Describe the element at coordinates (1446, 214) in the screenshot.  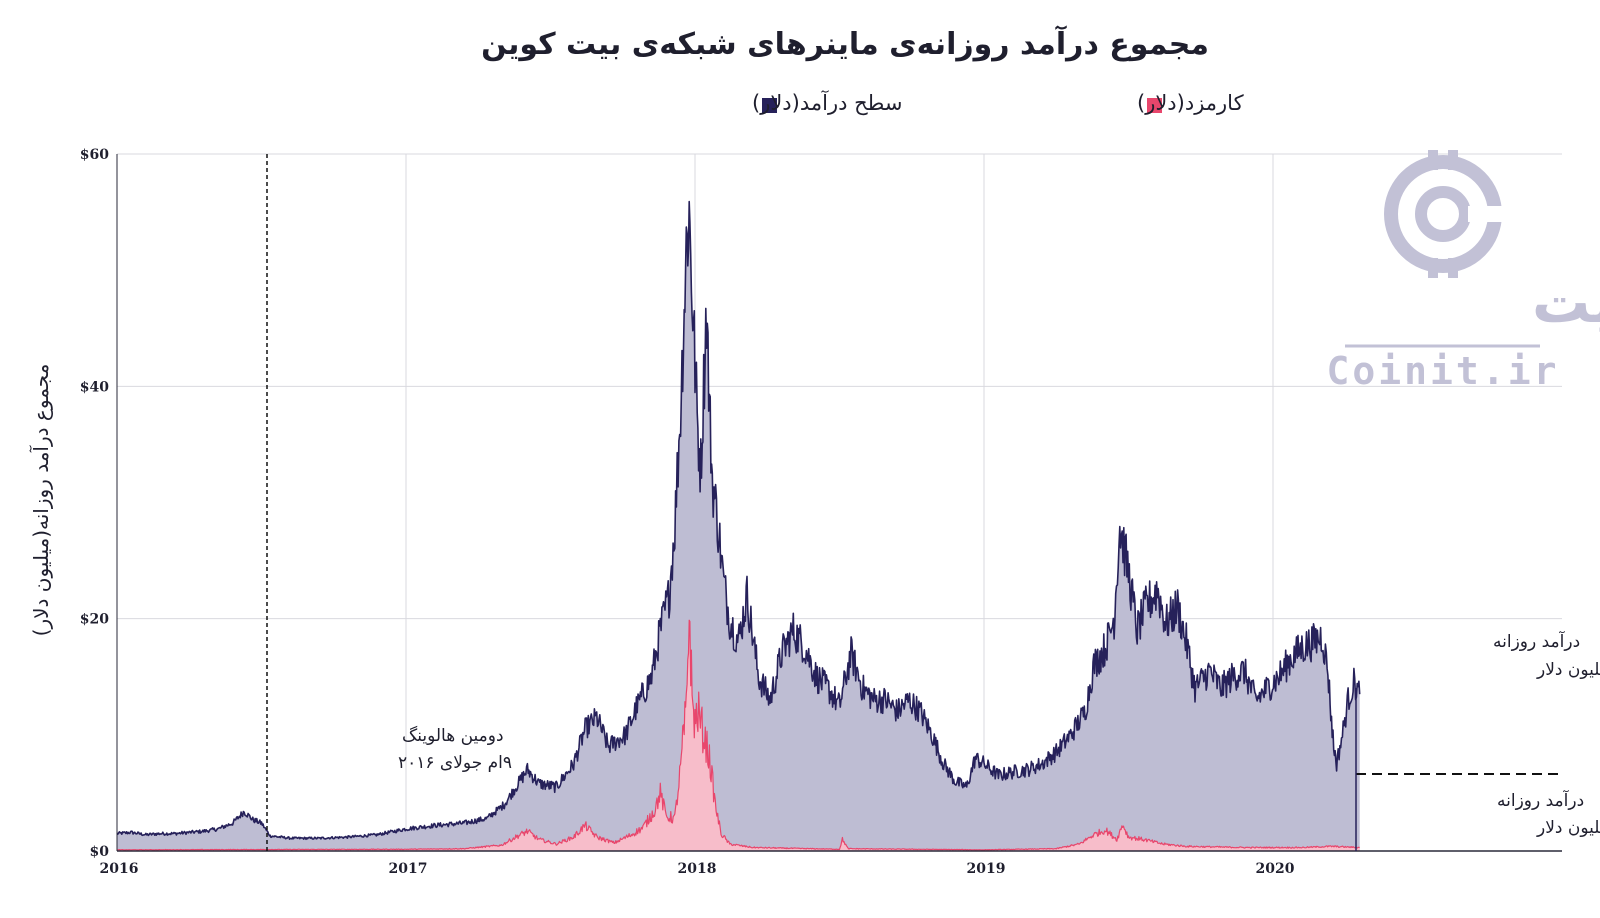
I see `coinit-logo-icon` at that location.